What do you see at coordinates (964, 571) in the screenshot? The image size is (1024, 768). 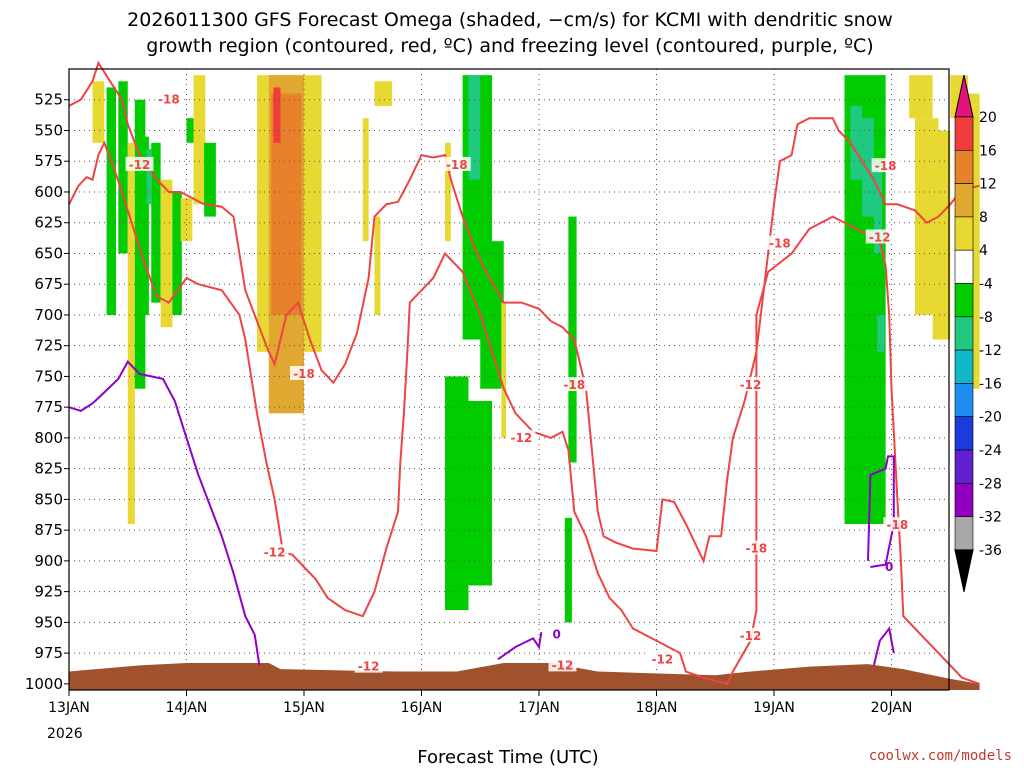 I see `colorbar-bottom-arrow` at bounding box center [964, 571].